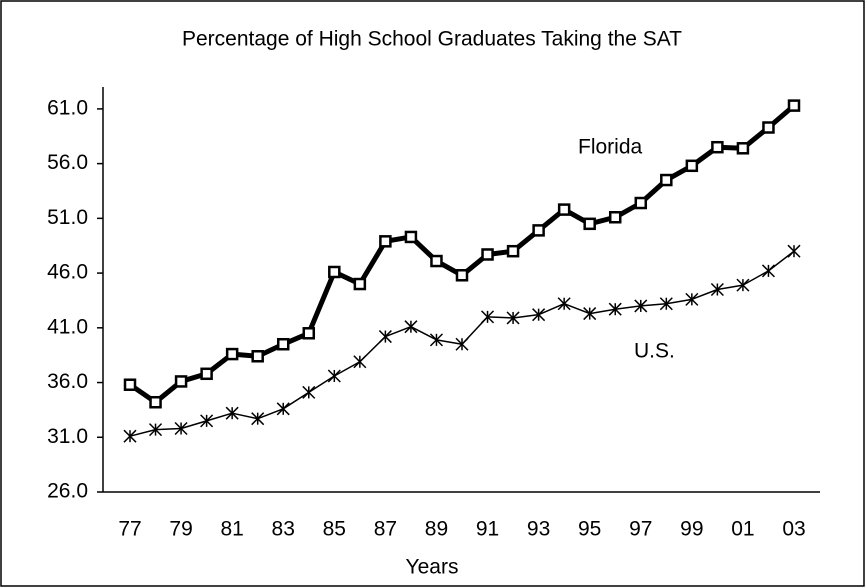  What do you see at coordinates (67, 436) in the screenshot?
I see `y-tick-label: 31.0` at bounding box center [67, 436].